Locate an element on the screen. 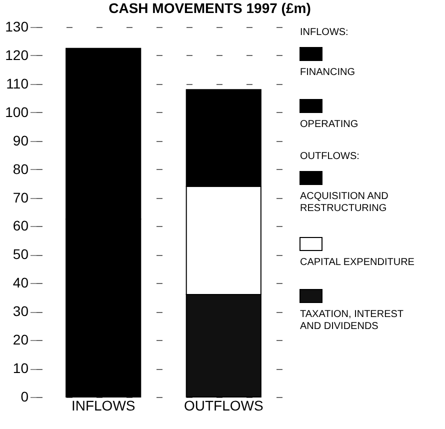 The width and height of the screenshot is (445, 429). y-tick-label: 20 is located at coordinates (20, 340).